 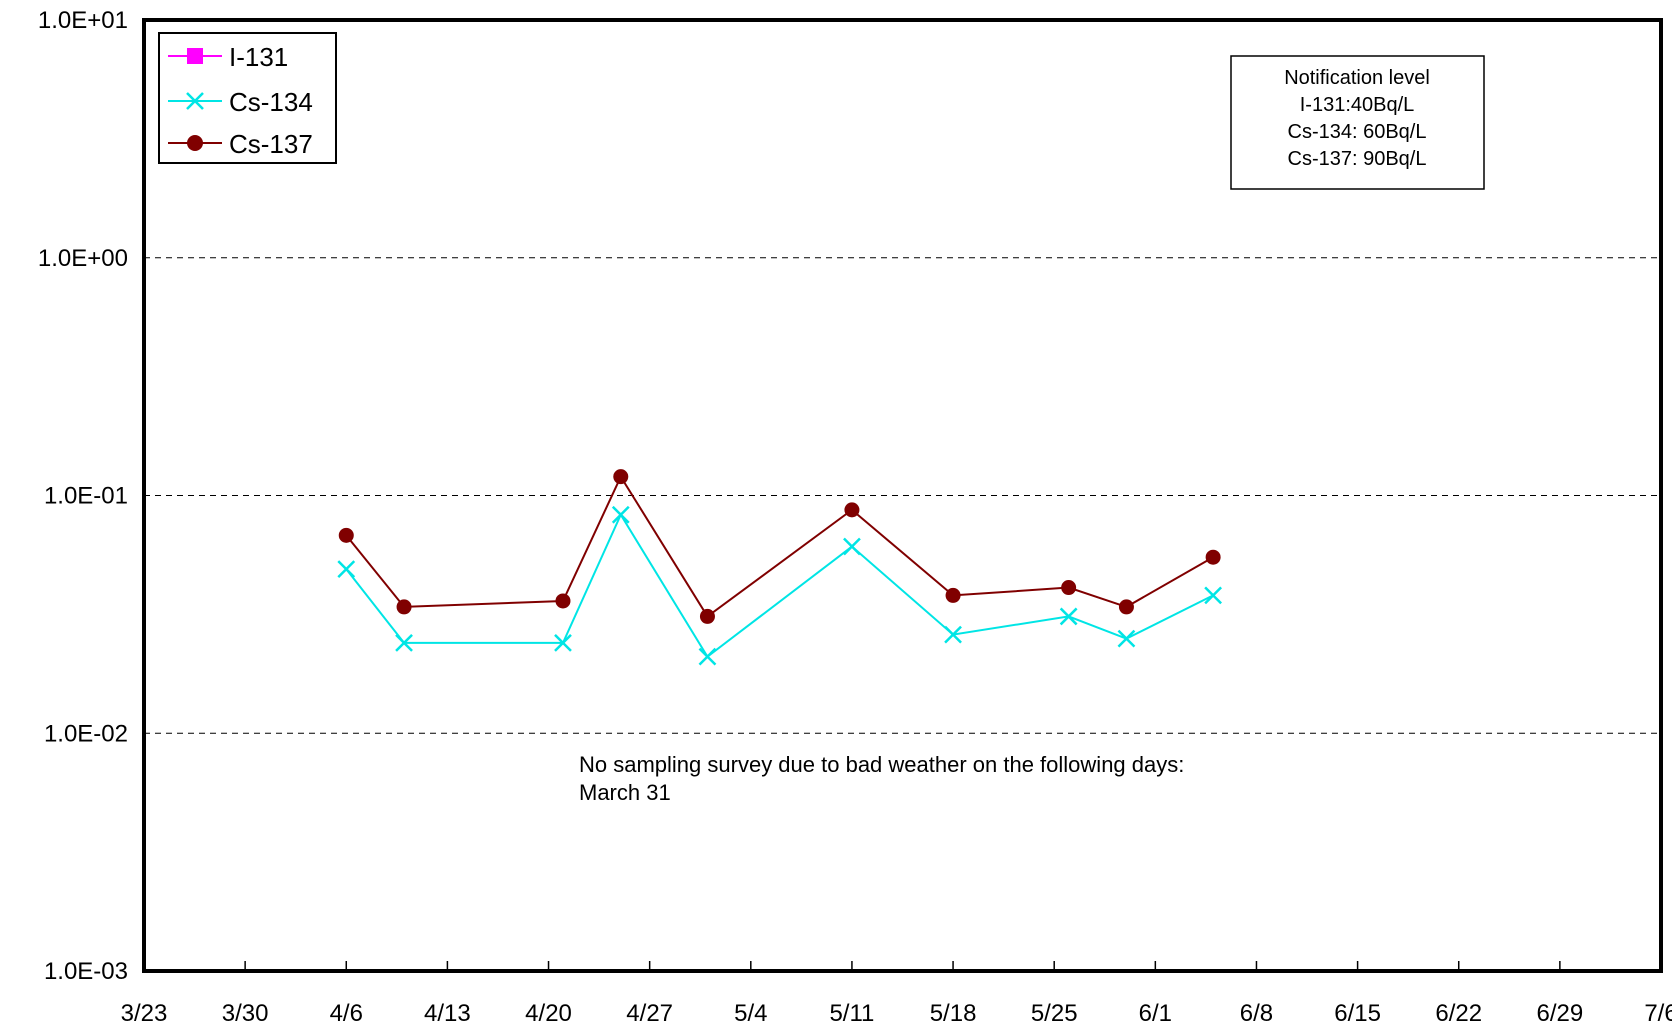 What do you see at coordinates (83, 258) in the screenshot?
I see `y-tick-label: 1.0E+00` at bounding box center [83, 258].